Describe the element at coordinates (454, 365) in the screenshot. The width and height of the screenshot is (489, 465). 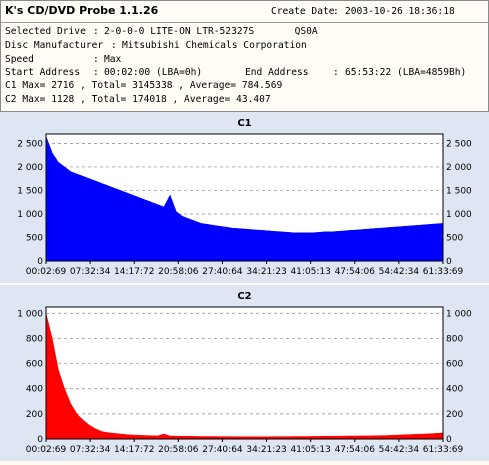
I see `y-tick-label-right: 600` at that location.